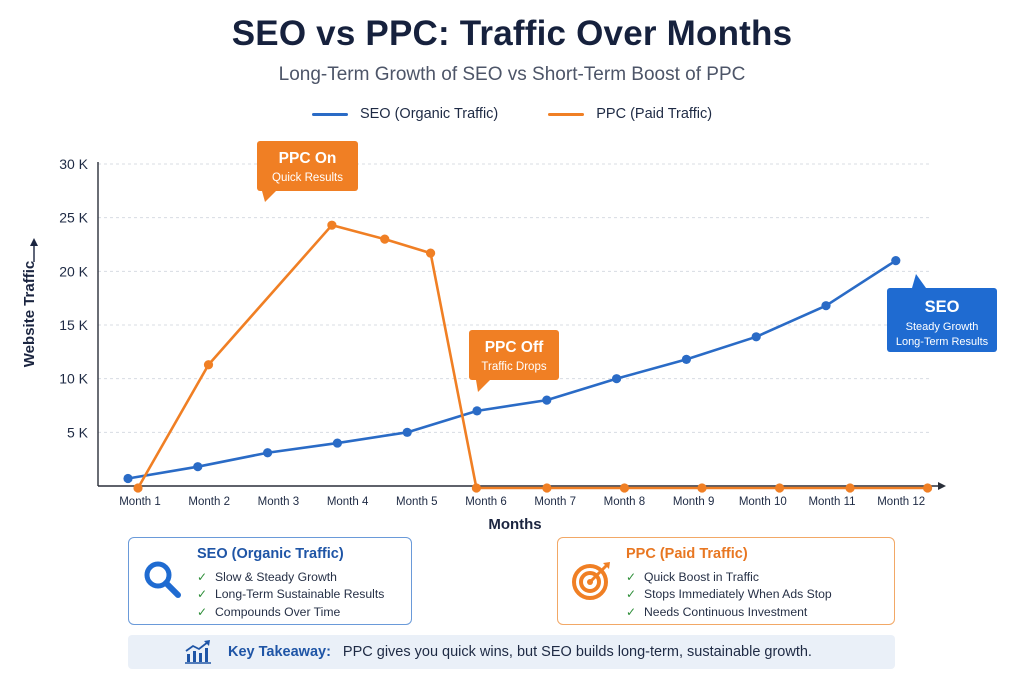  What do you see at coordinates (300, 594) in the screenshot?
I see `seo-point-2: Long-Term Sustainable Results` at bounding box center [300, 594].